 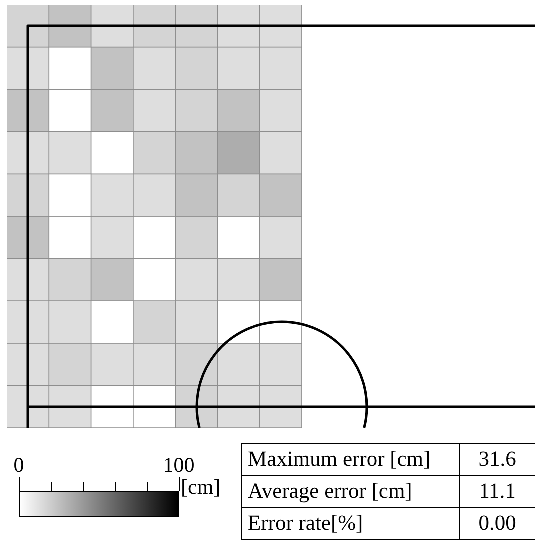 I want to click on color-bar-label: 0, so click(x=19, y=465).